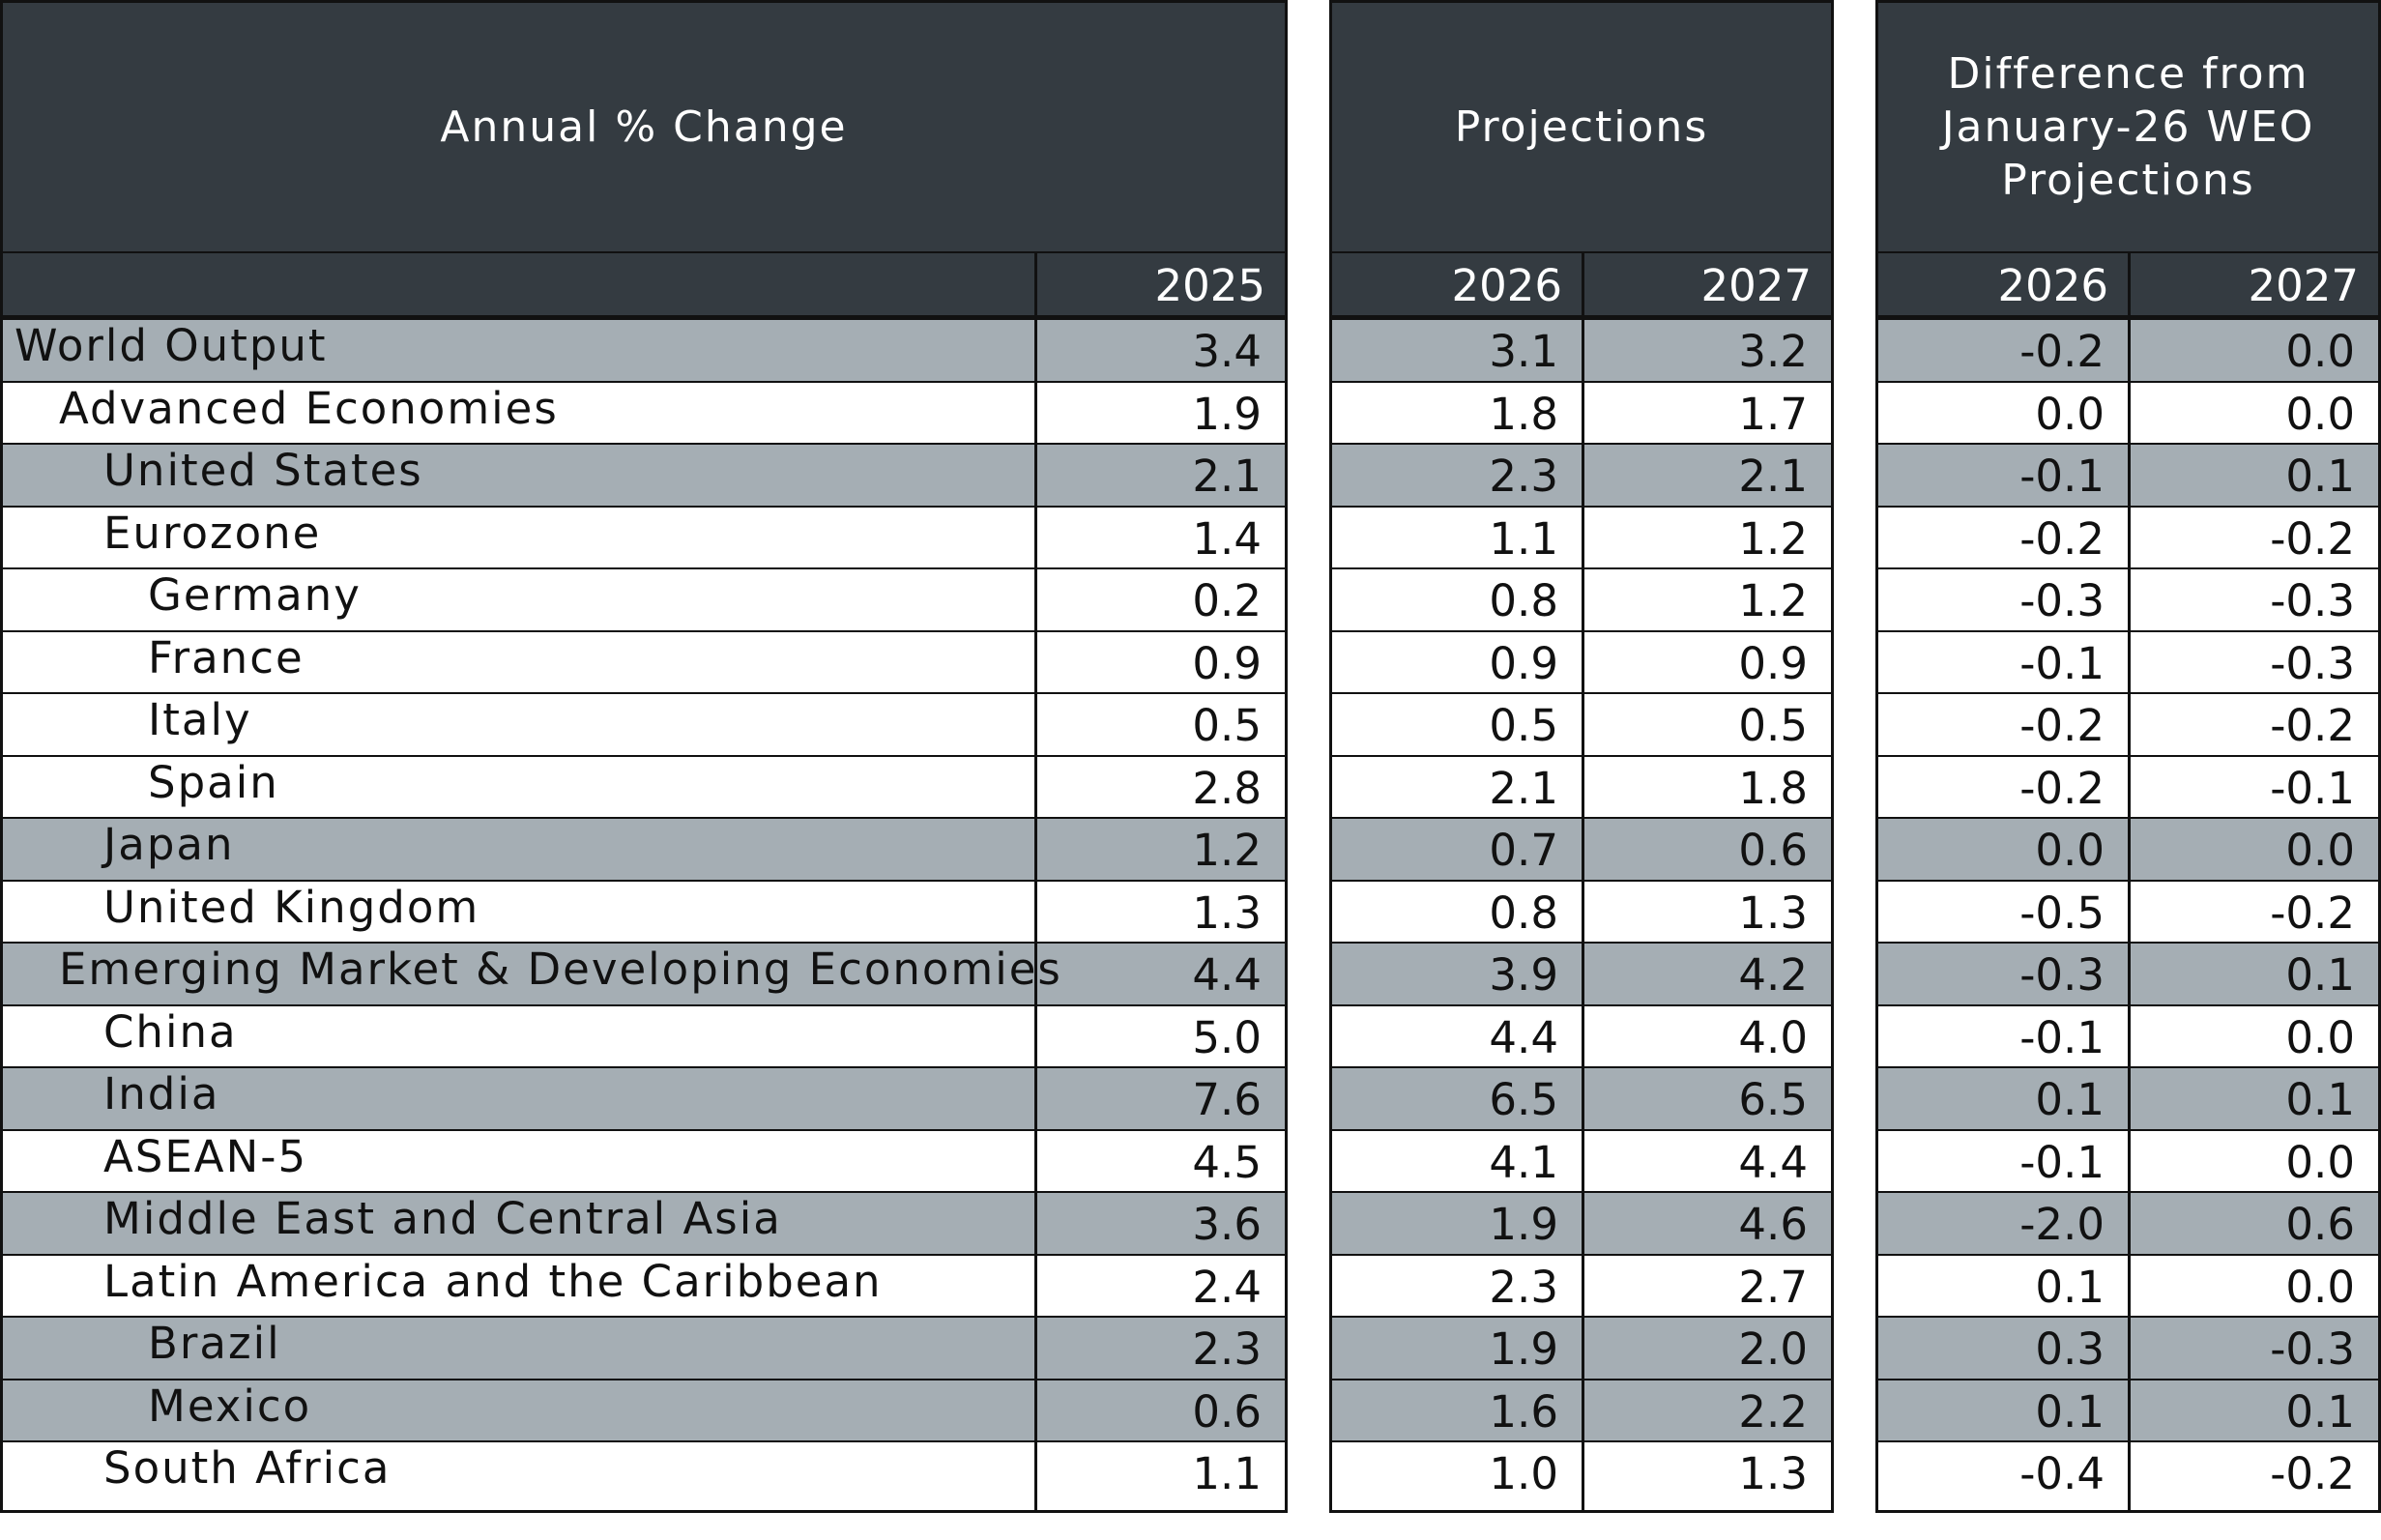  What do you see at coordinates (1523, 850) in the screenshot?
I see `value-projection-2026: 0.7` at bounding box center [1523, 850].